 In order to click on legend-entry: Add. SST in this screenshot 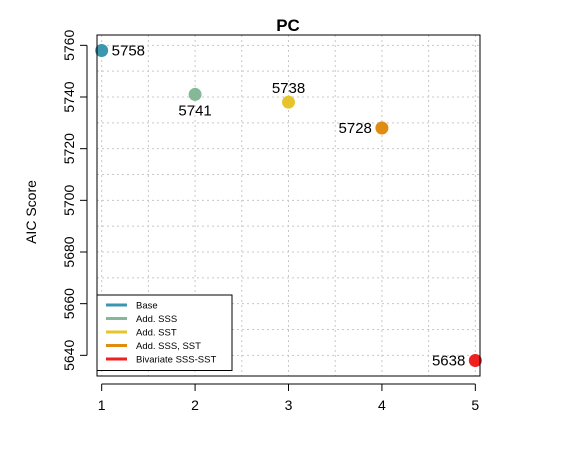, I will do `click(156, 333)`.